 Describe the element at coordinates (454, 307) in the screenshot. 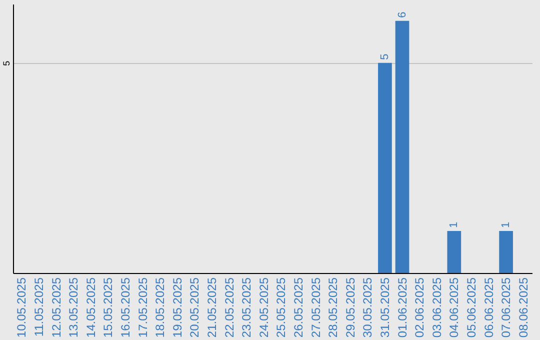

I see `x-tick-label: 04.06.2025` at that location.